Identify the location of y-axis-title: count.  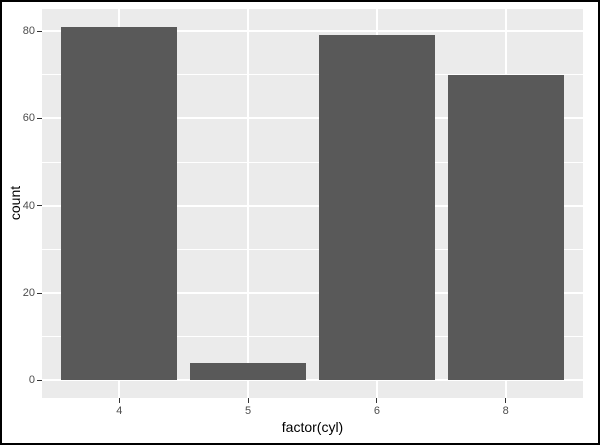
(15, 203).